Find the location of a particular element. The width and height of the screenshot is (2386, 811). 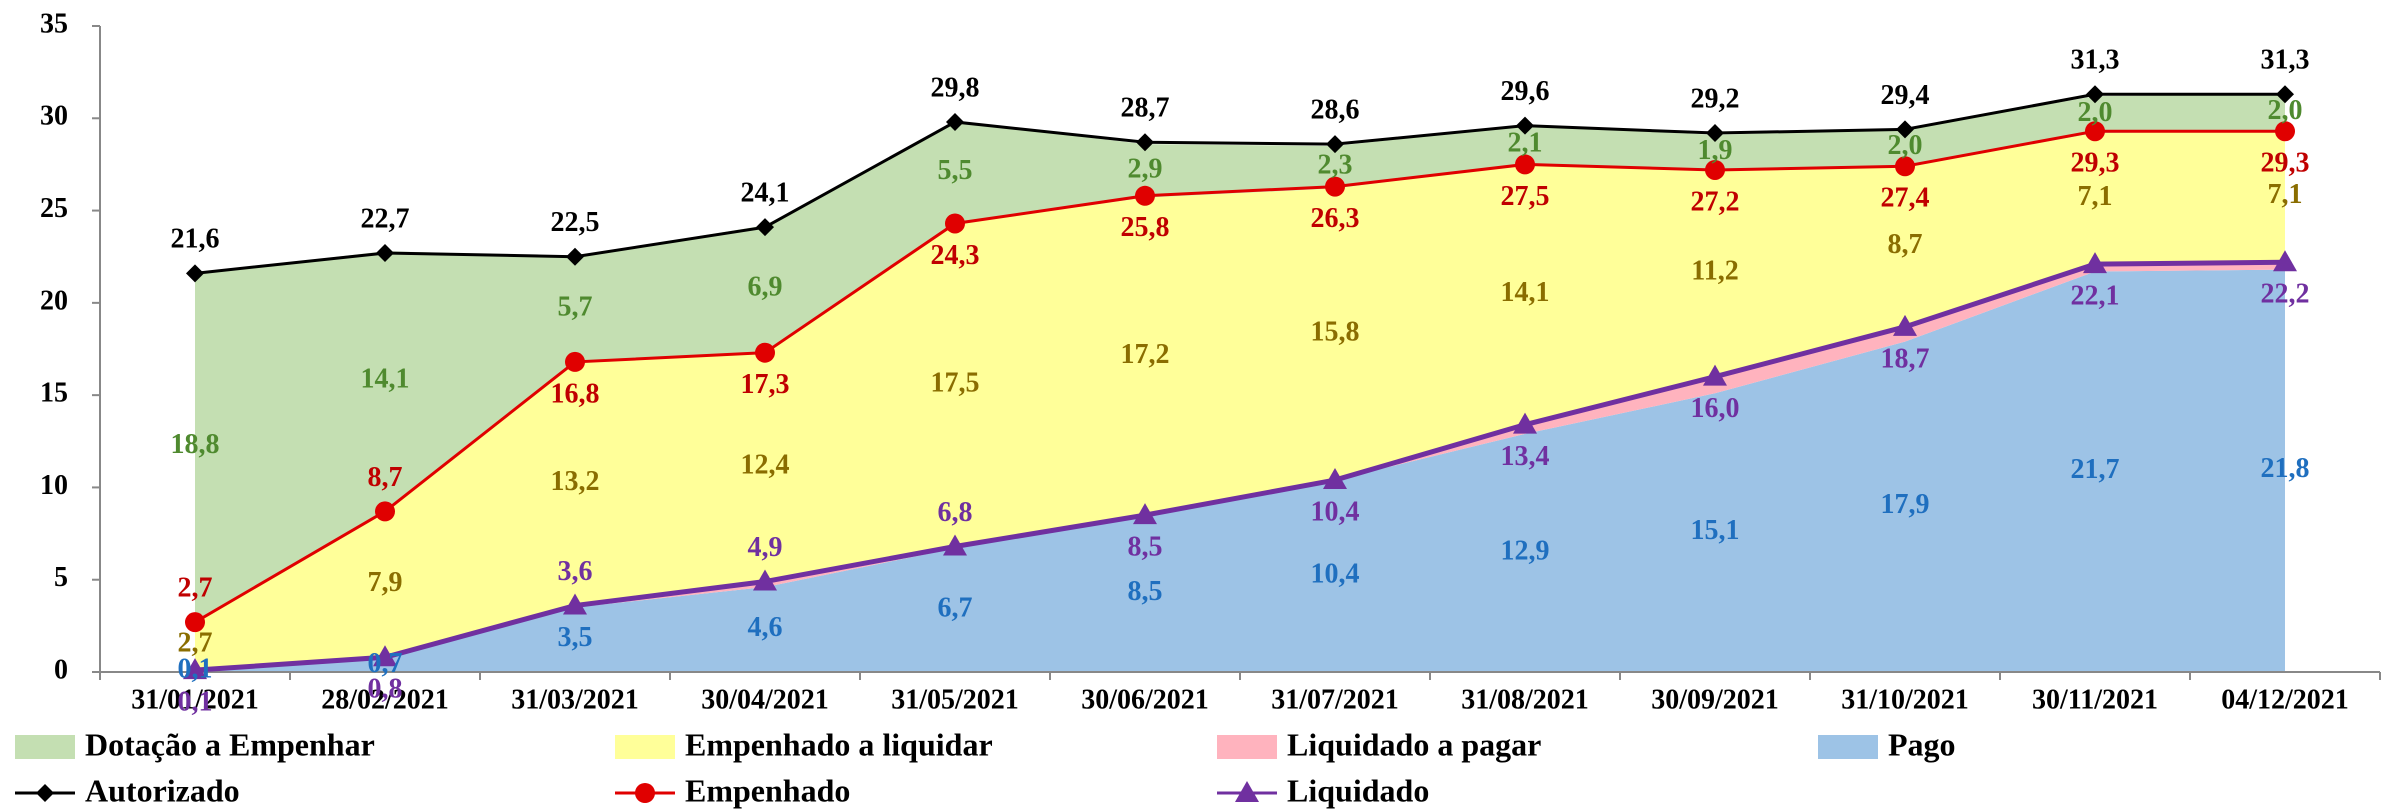

data-label: 15,8 is located at coordinates (1335, 332).